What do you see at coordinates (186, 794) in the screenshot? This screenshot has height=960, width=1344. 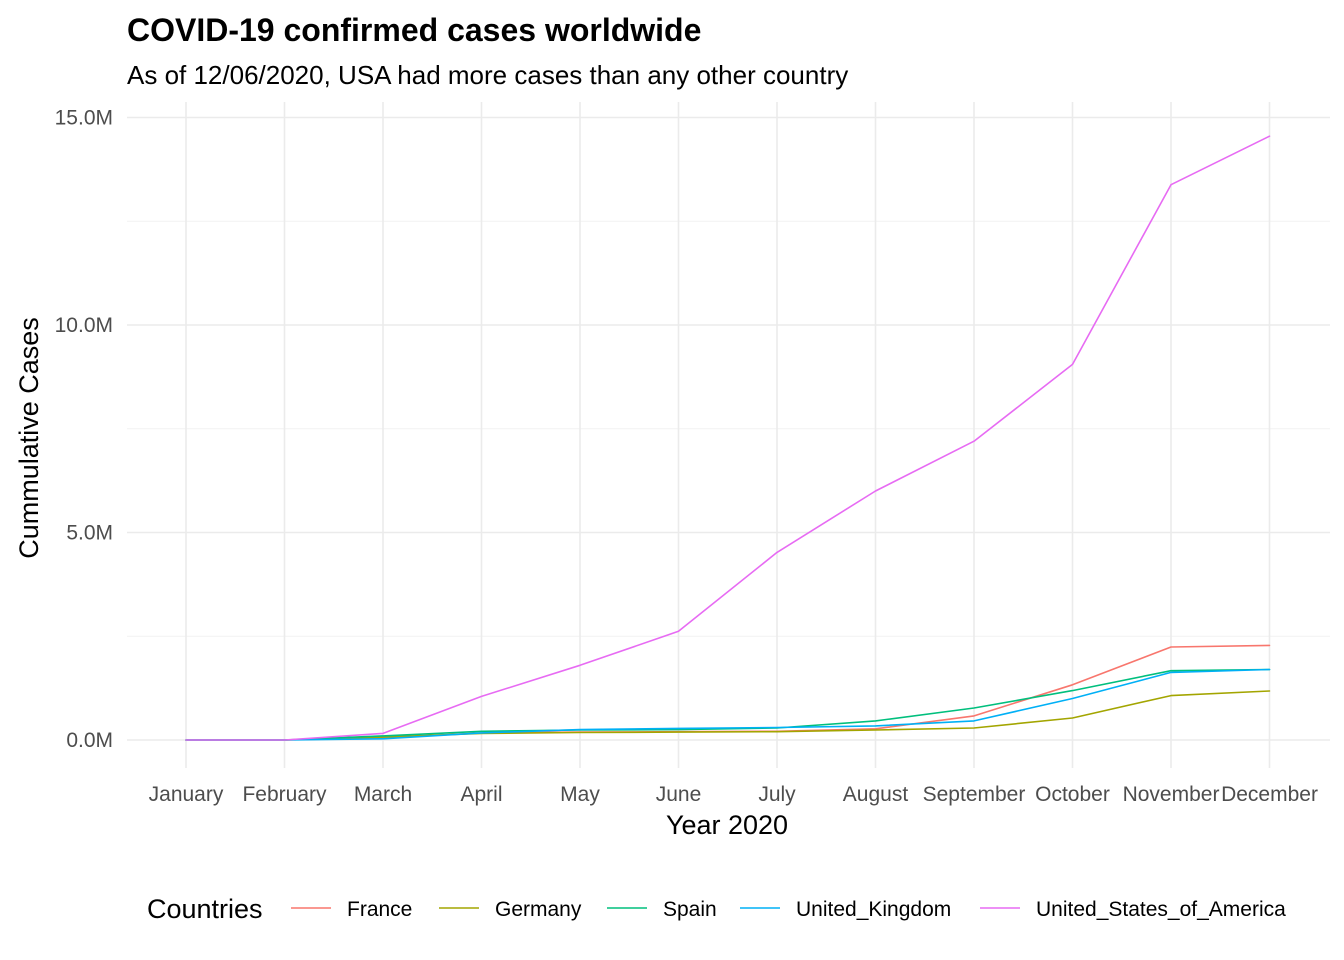 I see `x-tick-label: January` at bounding box center [186, 794].